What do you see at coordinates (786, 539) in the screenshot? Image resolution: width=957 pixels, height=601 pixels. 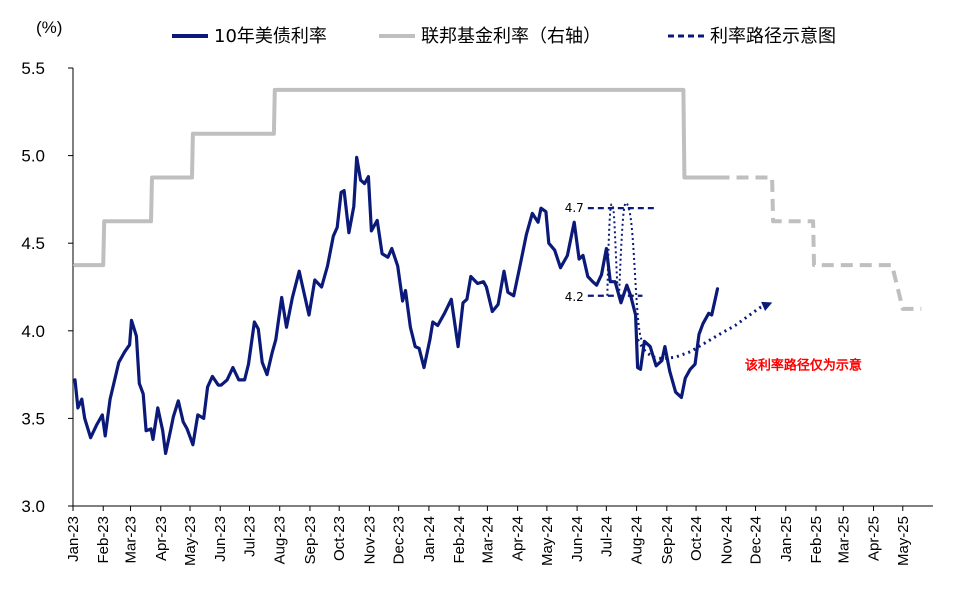 I see `x-tick-label: Jan-25` at bounding box center [786, 539].